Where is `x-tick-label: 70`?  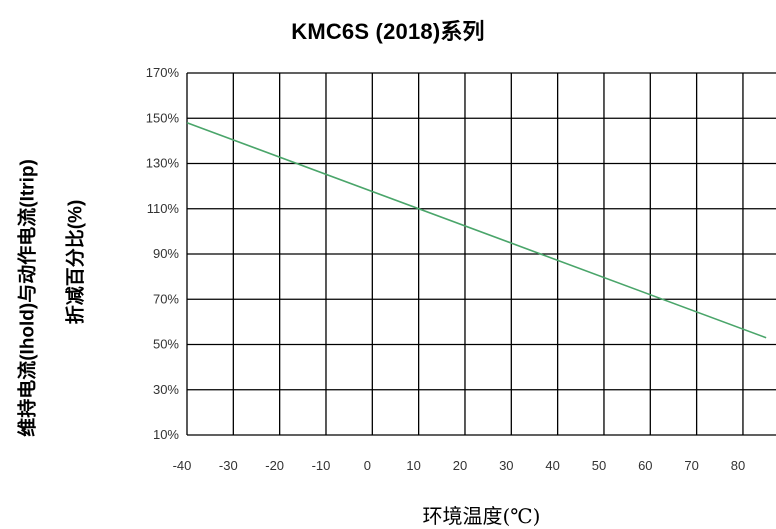
x-tick-label: 70 is located at coordinates (691, 465).